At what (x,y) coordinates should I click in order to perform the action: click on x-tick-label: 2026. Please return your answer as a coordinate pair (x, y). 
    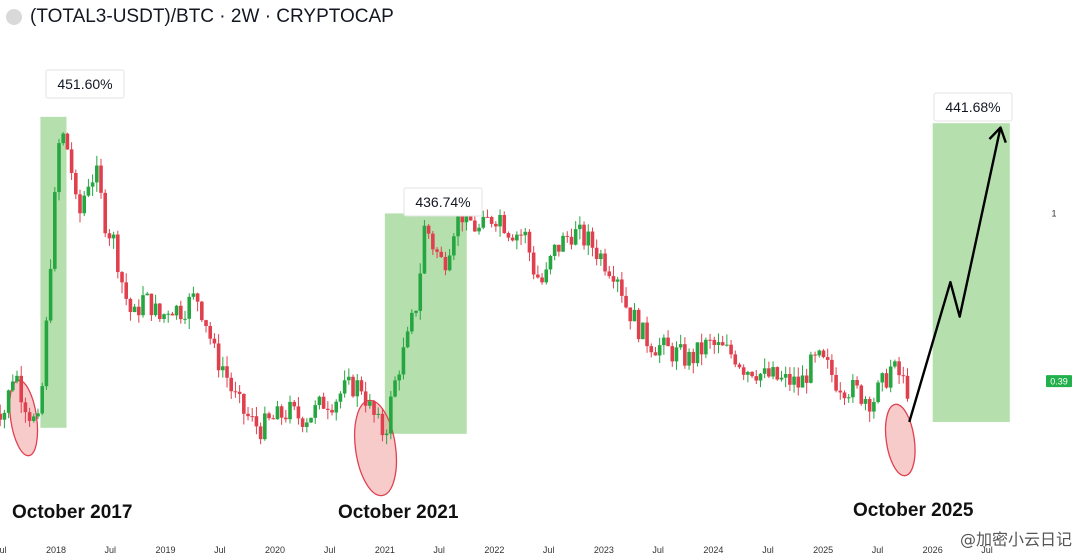
    Looking at the image, I should click on (933, 550).